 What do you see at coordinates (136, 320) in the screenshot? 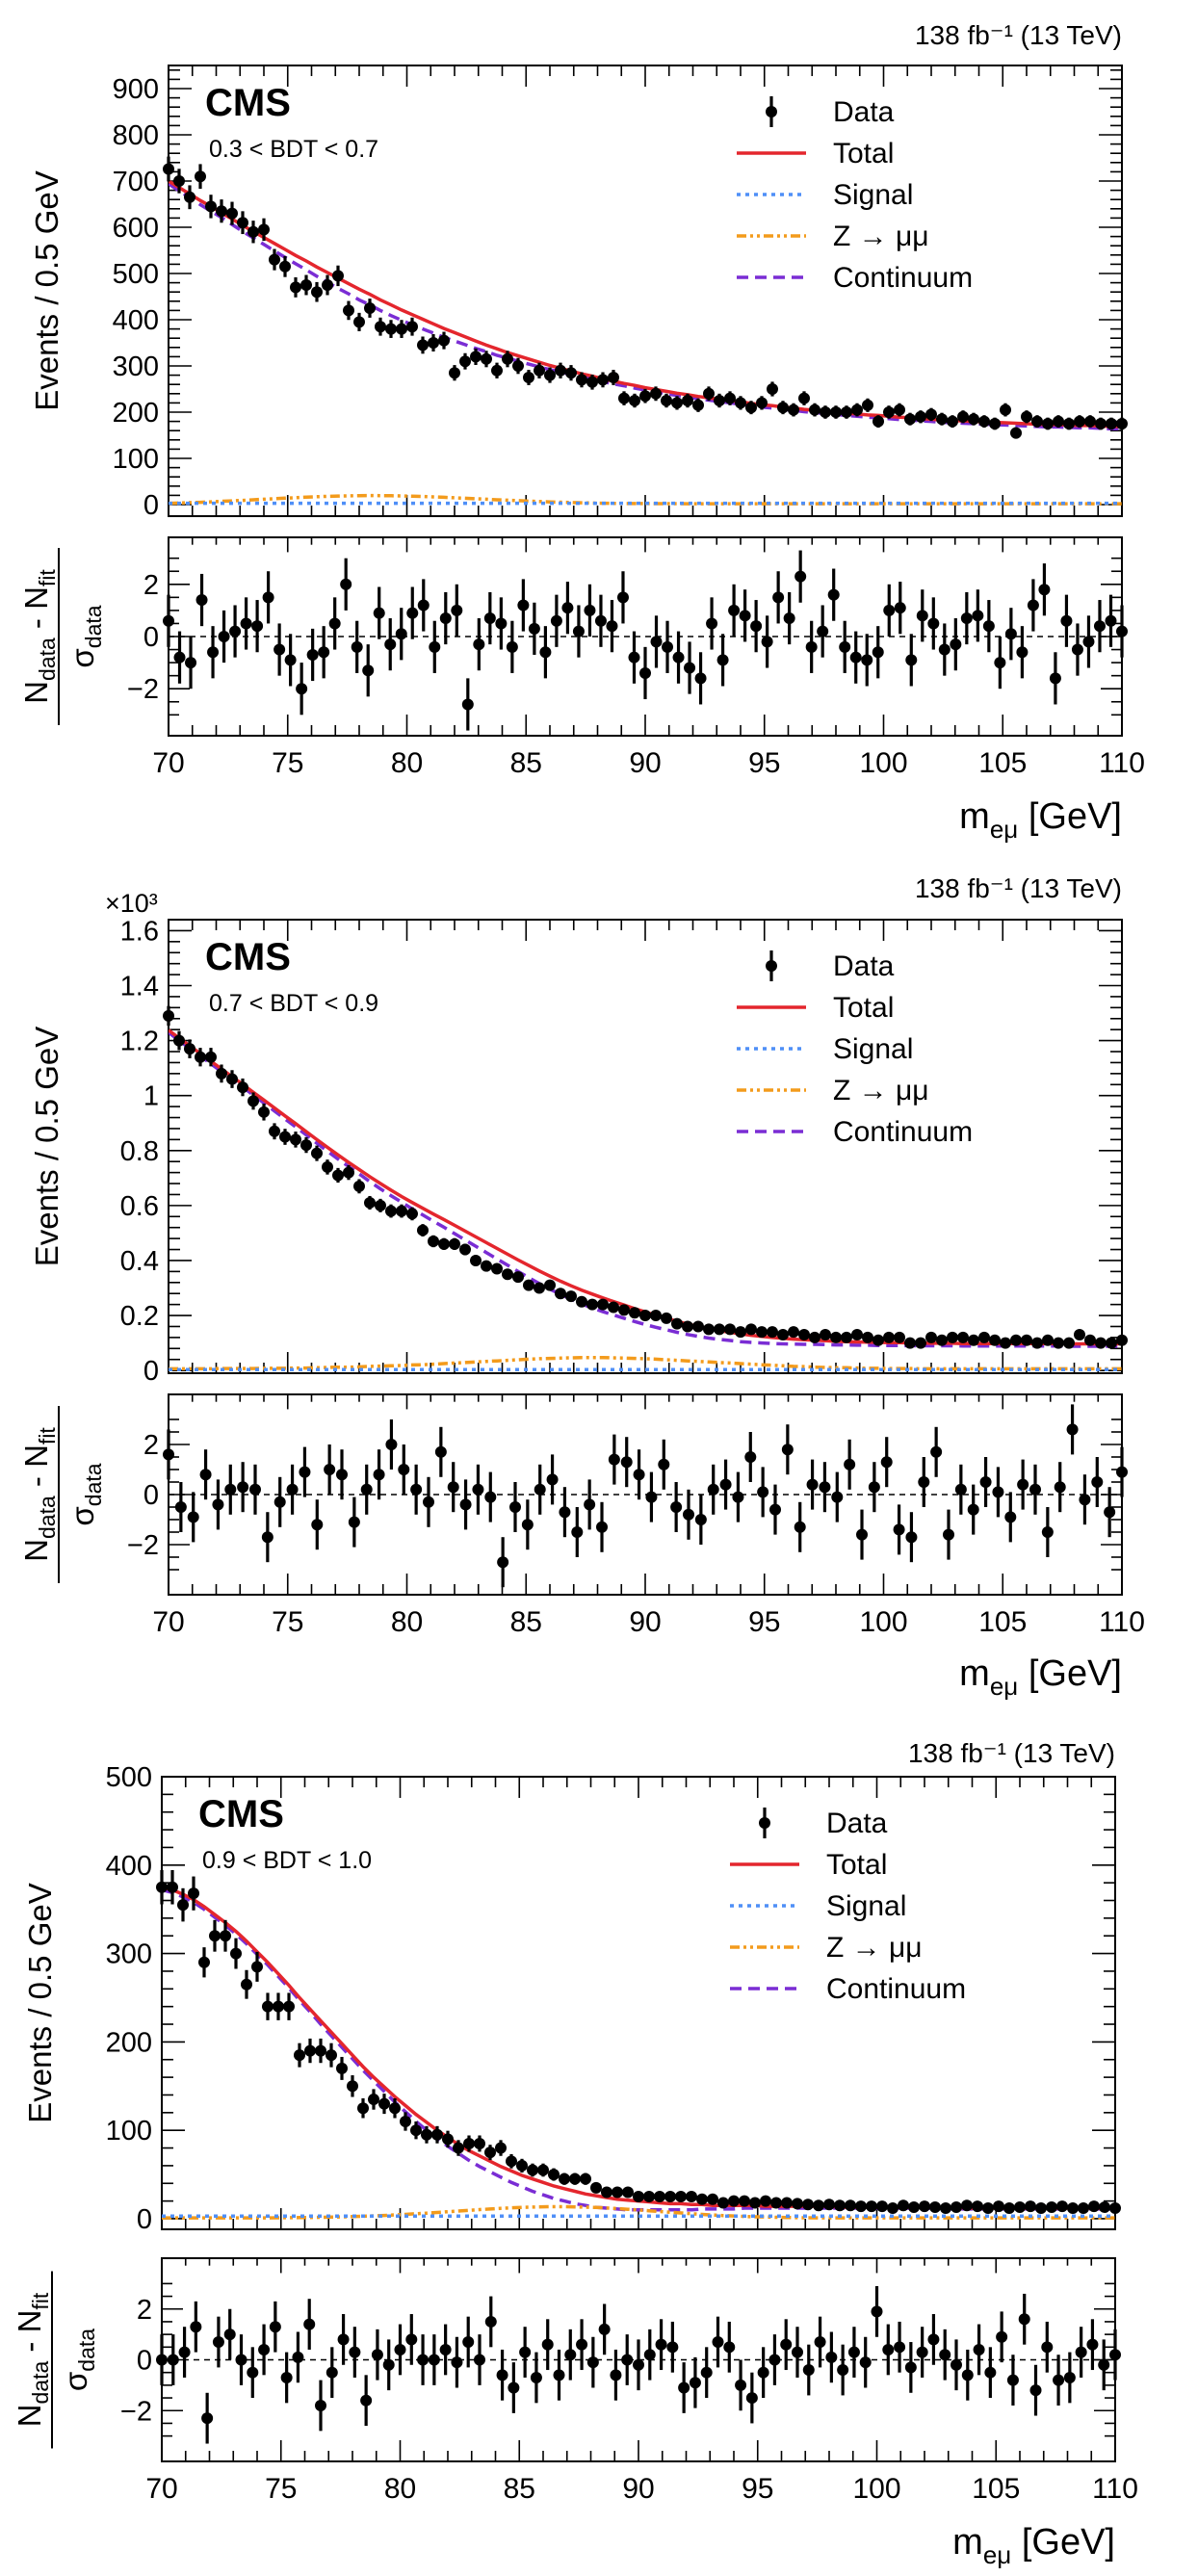
I see `y-tick-label: 400` at bounding box center [136, 320].